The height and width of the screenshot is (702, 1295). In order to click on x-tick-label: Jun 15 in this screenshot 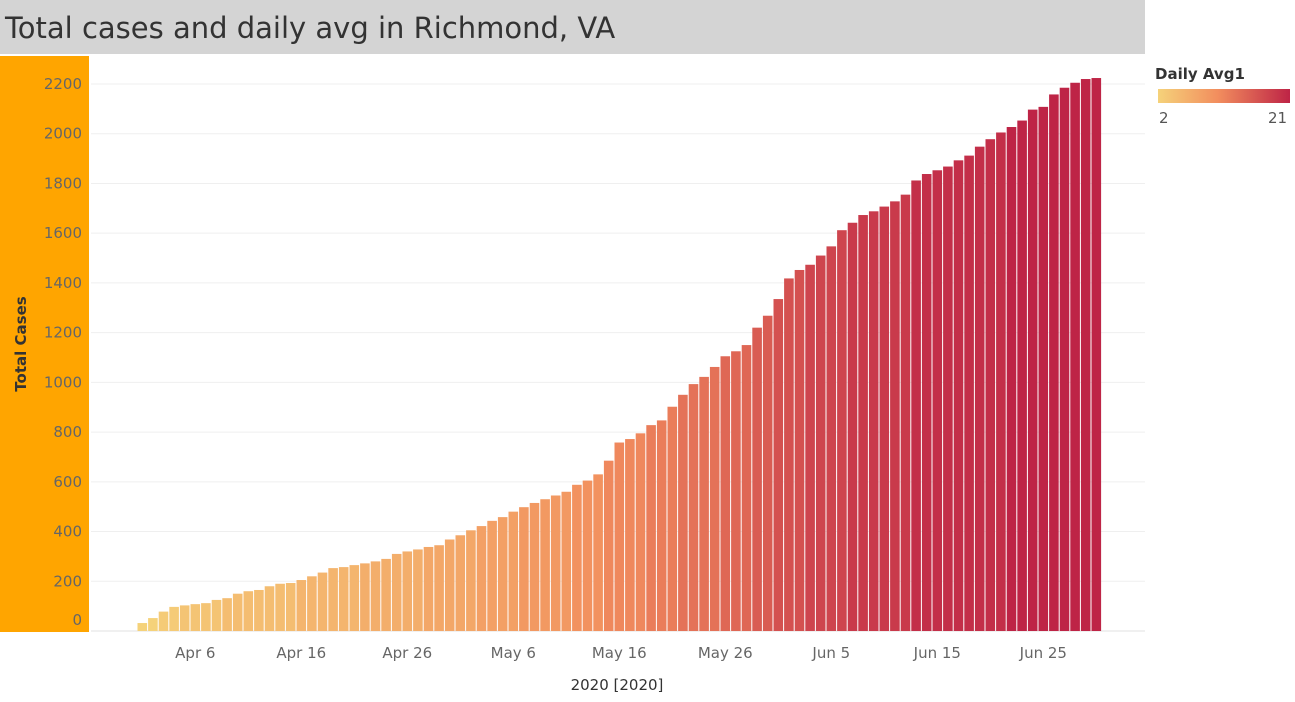, I will do `click(937, 653)`.